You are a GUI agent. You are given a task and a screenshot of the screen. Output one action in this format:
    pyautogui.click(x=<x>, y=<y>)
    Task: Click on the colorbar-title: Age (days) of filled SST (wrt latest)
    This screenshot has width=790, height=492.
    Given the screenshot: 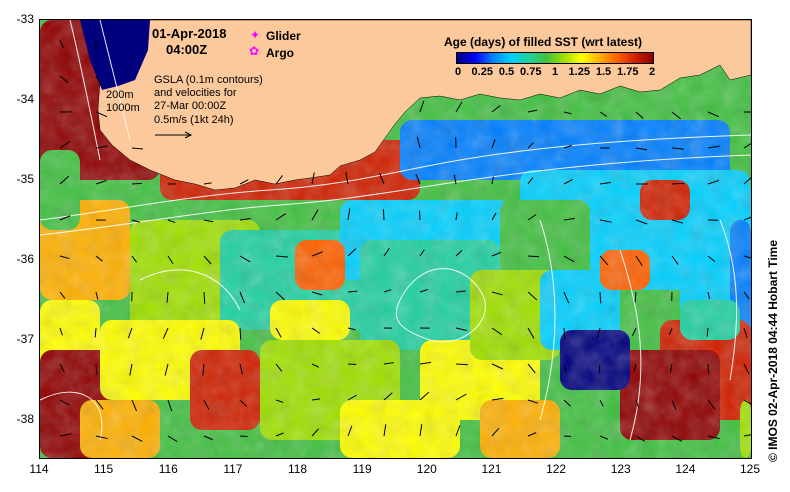 What is the action you would take?
    pyautogui.click(x=543, y=42)
    